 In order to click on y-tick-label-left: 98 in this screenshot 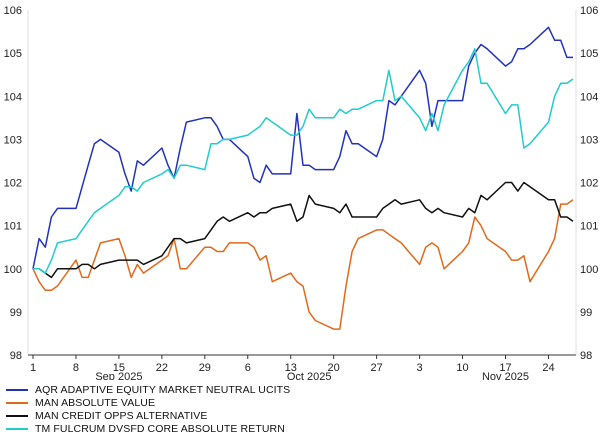, I will do `click(16, 356)`.